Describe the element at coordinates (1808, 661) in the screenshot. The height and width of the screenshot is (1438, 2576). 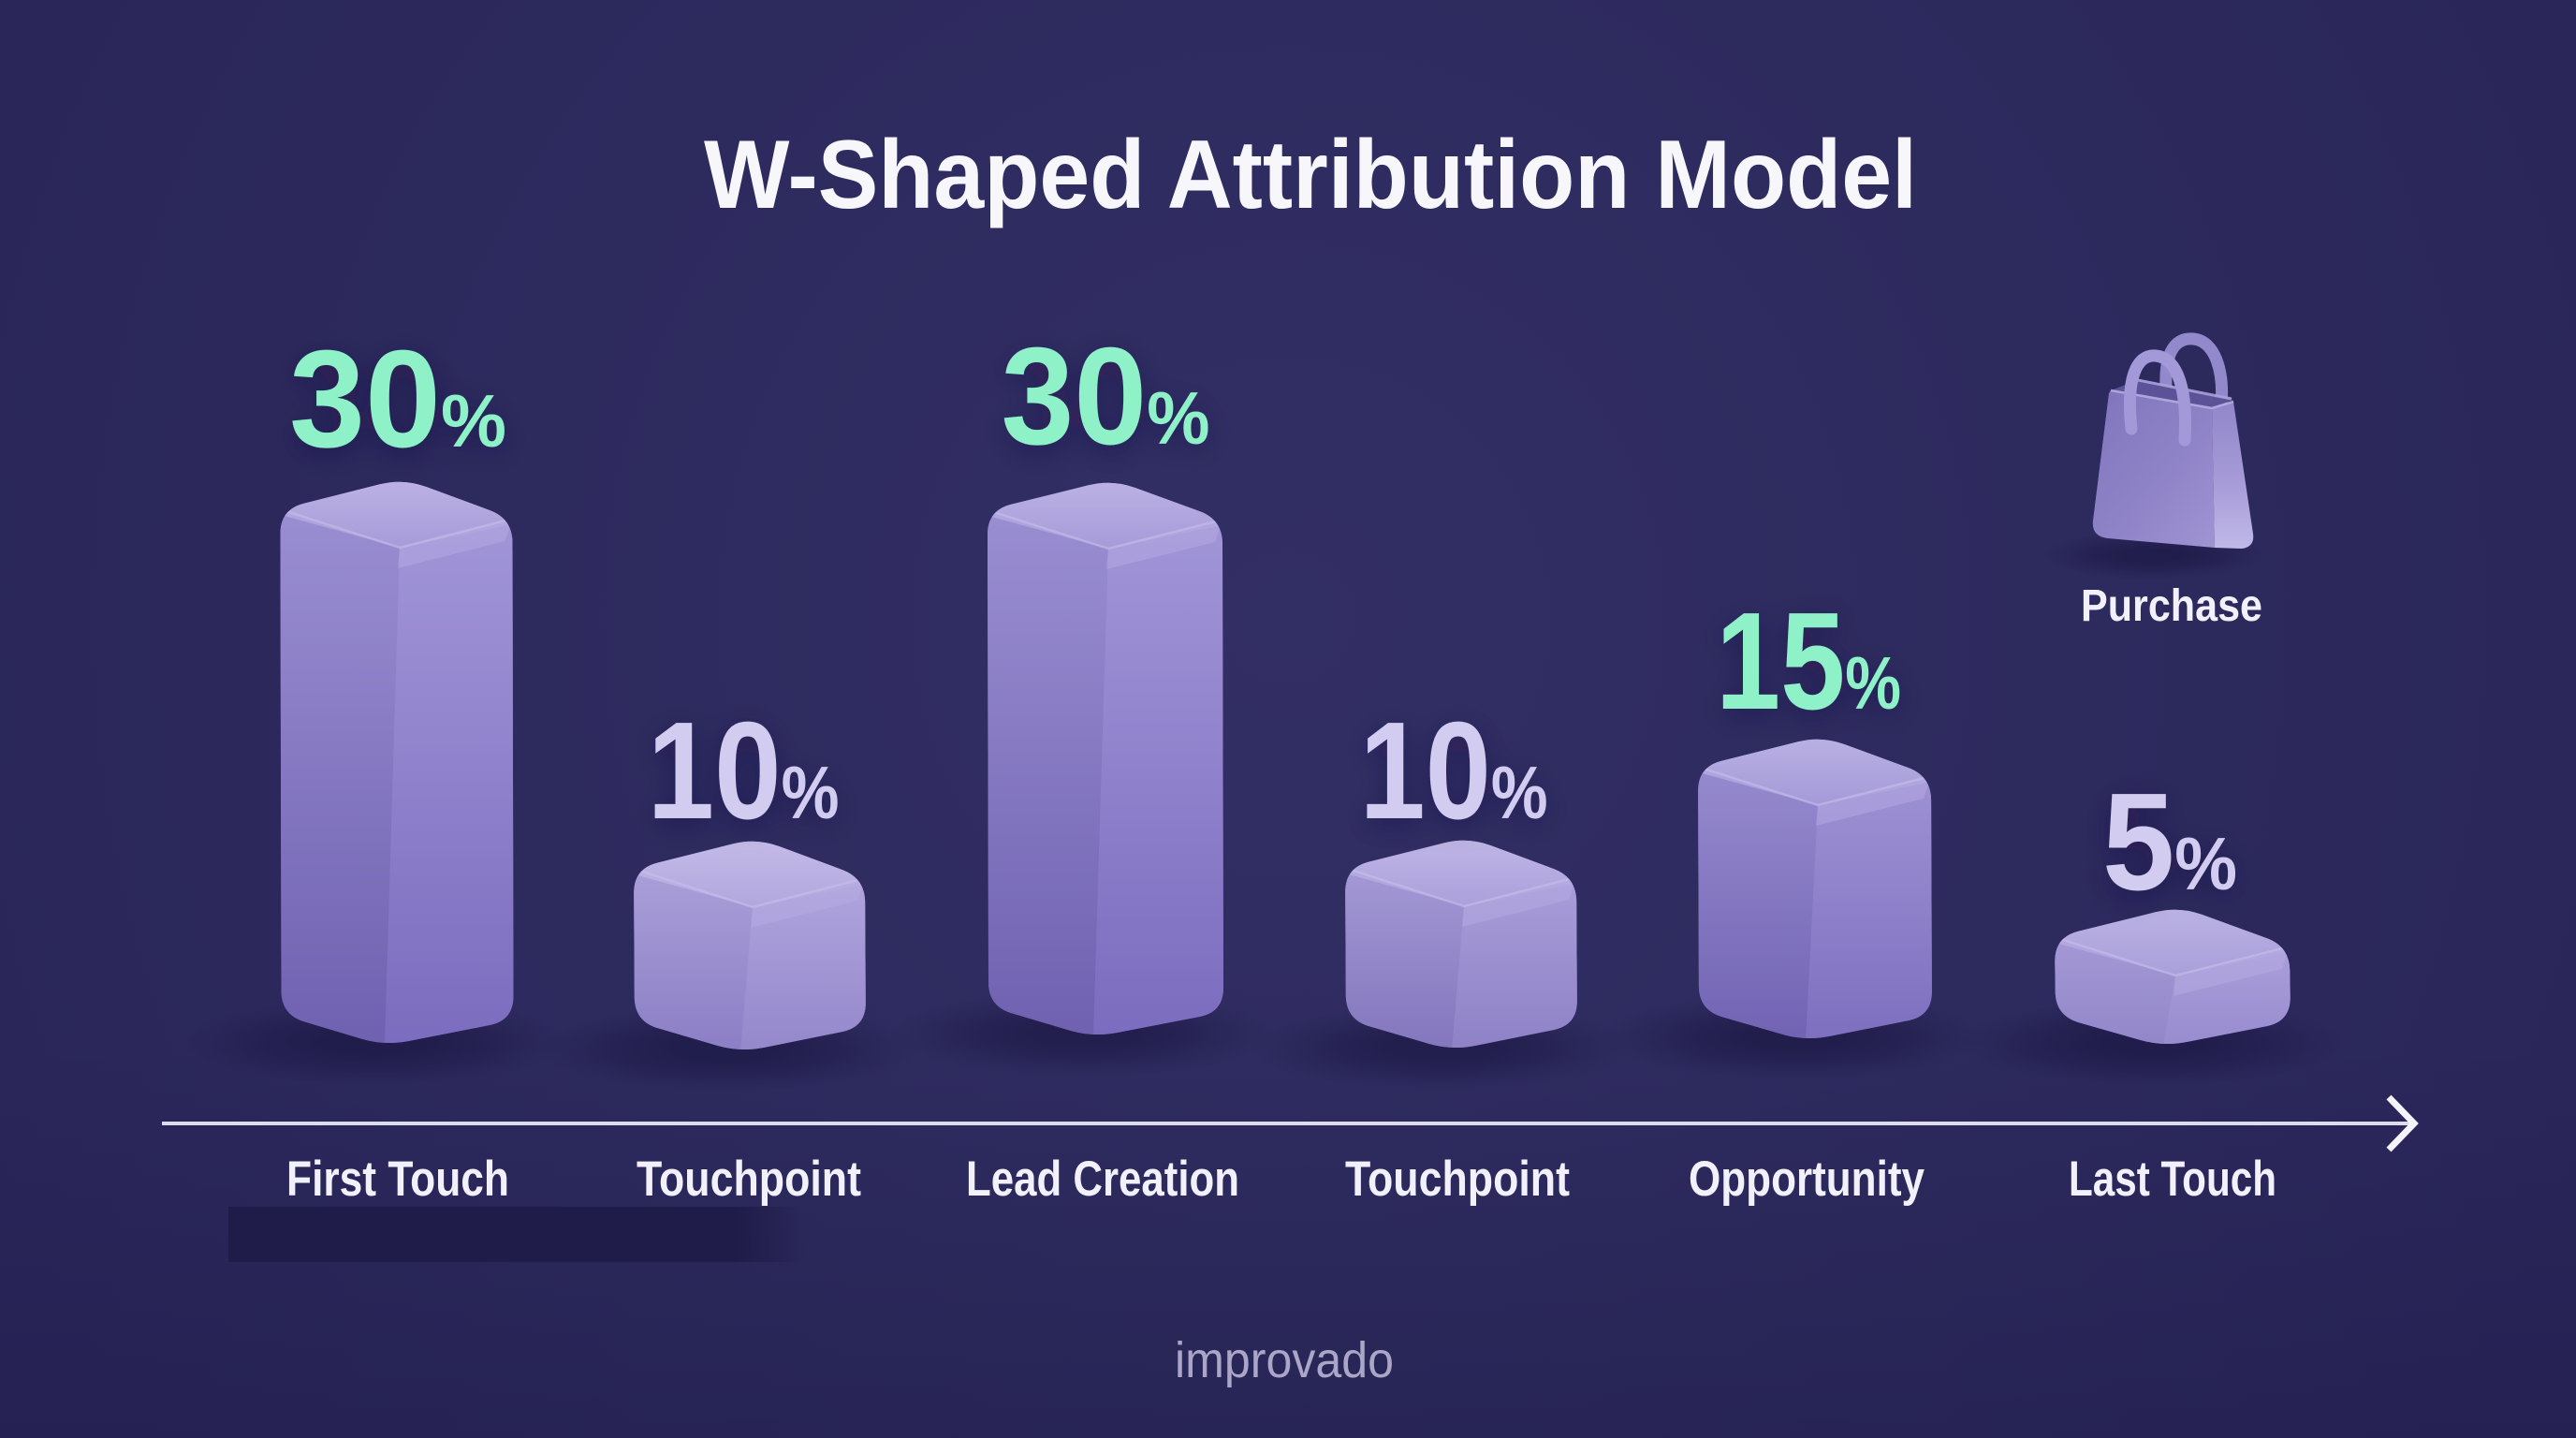
I see `svg-text: 15%` at that location.